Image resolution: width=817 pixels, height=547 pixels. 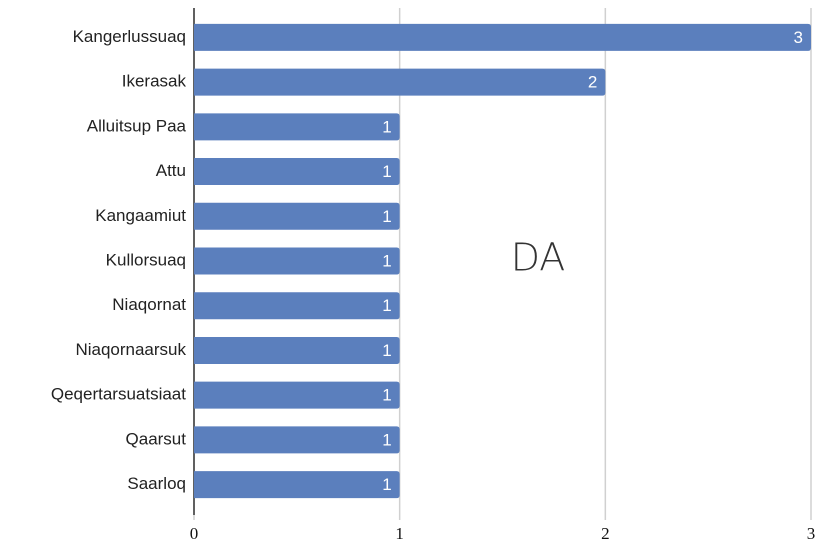 What do you see at coordinates (811, 533) in the screenshot?
I see `x-tick-label: 3` at bounding box center [811, 533].